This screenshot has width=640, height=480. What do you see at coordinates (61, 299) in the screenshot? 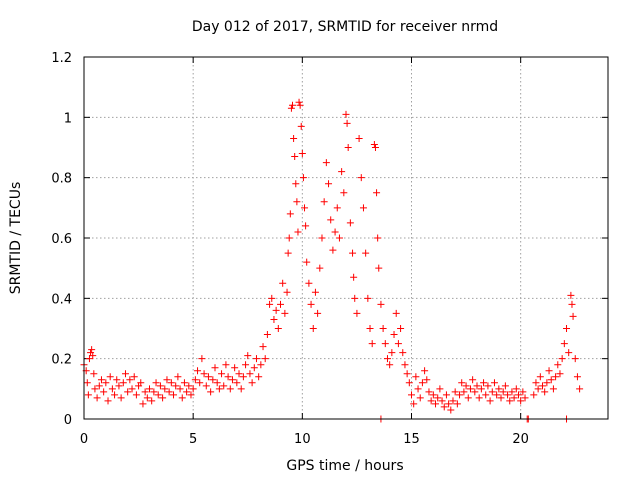
I see `y-tick-label: 0.4` at bounding box center [61, 299].